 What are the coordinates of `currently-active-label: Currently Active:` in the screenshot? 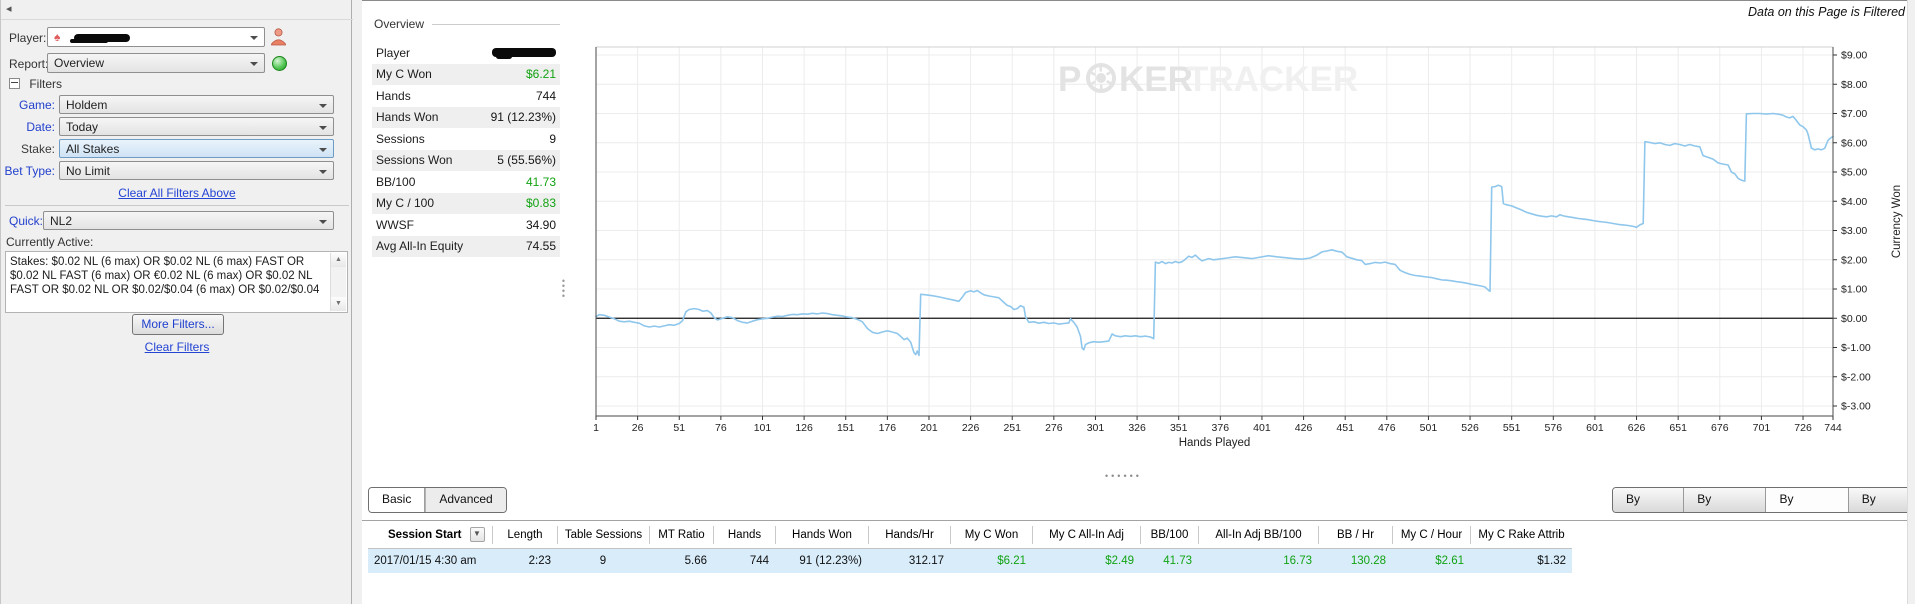 It's located at (50, 242).